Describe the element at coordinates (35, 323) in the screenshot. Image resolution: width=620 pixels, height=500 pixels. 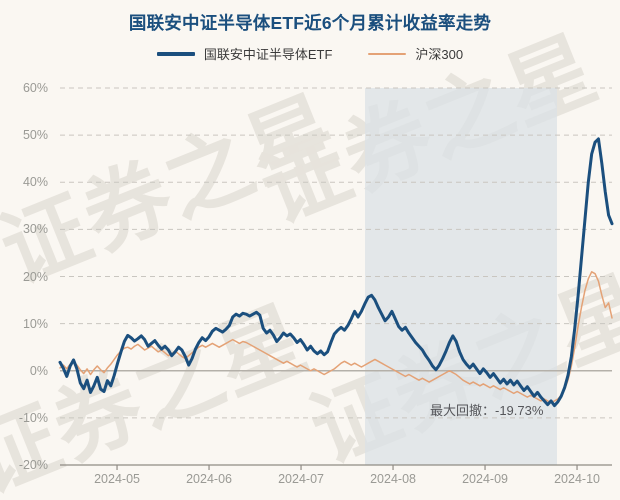
I see `y-axis-tick-label: 10%` at that location.